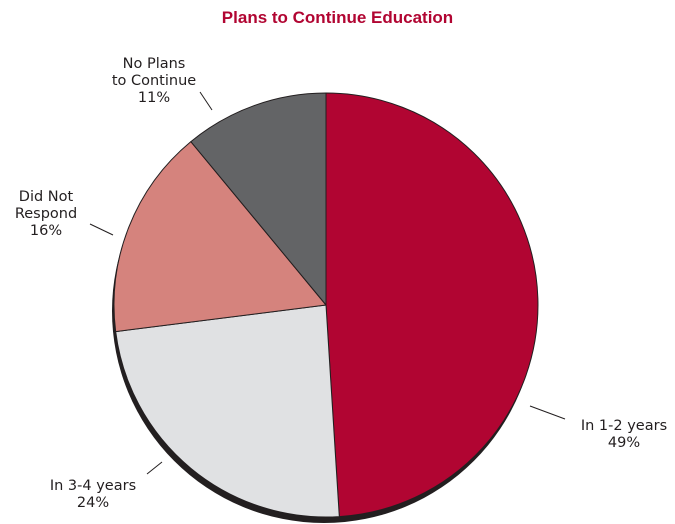 This screenshot has height=524, width=675. I want to click on slice-value-label: 24%, so click(93, 503).